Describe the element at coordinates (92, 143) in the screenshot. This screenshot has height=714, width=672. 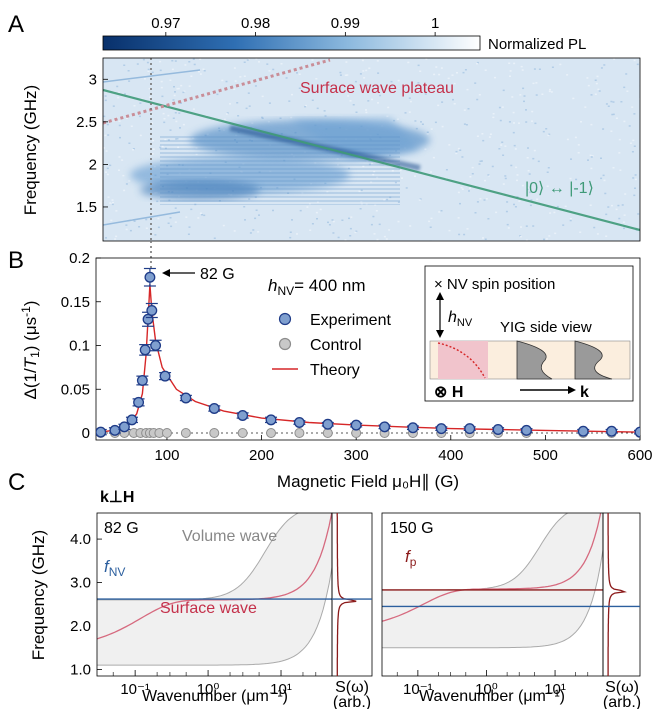
I see `heatmap-y-ticks: 1.5 2 2.5 3` at that location.